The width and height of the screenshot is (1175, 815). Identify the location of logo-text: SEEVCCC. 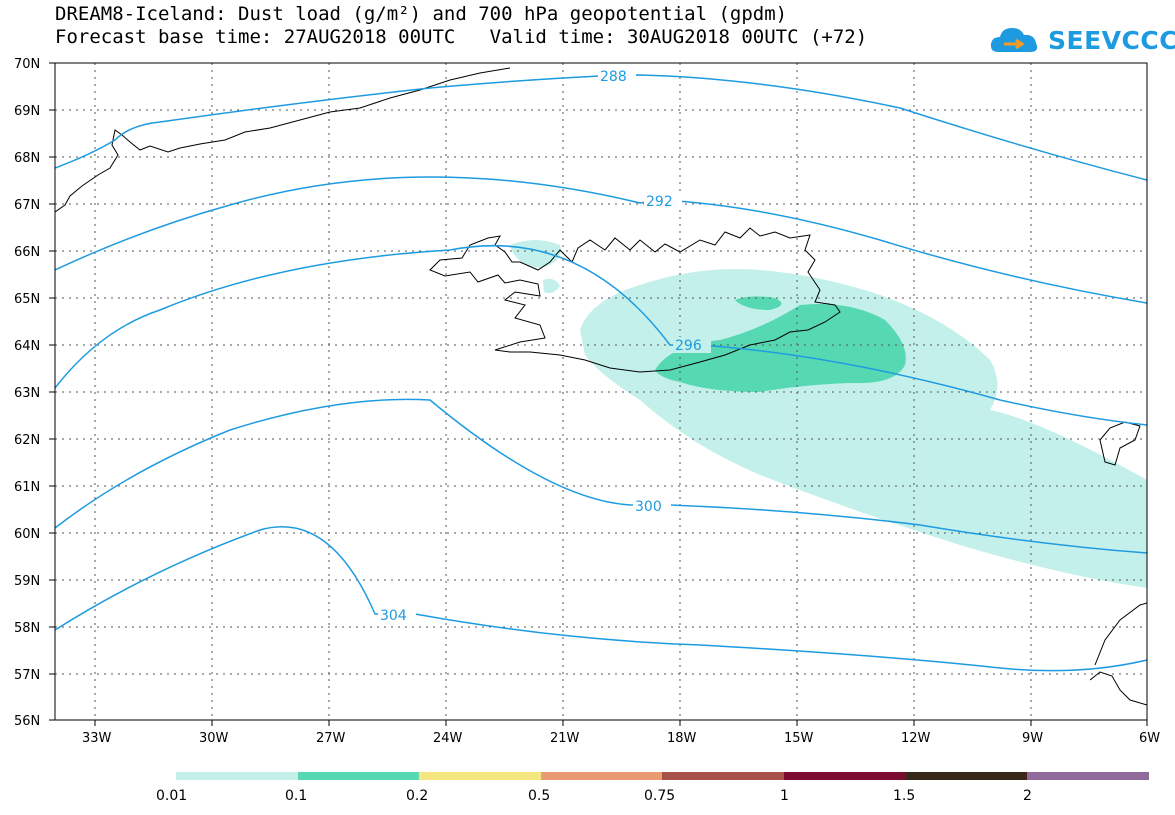
(1111, 40).